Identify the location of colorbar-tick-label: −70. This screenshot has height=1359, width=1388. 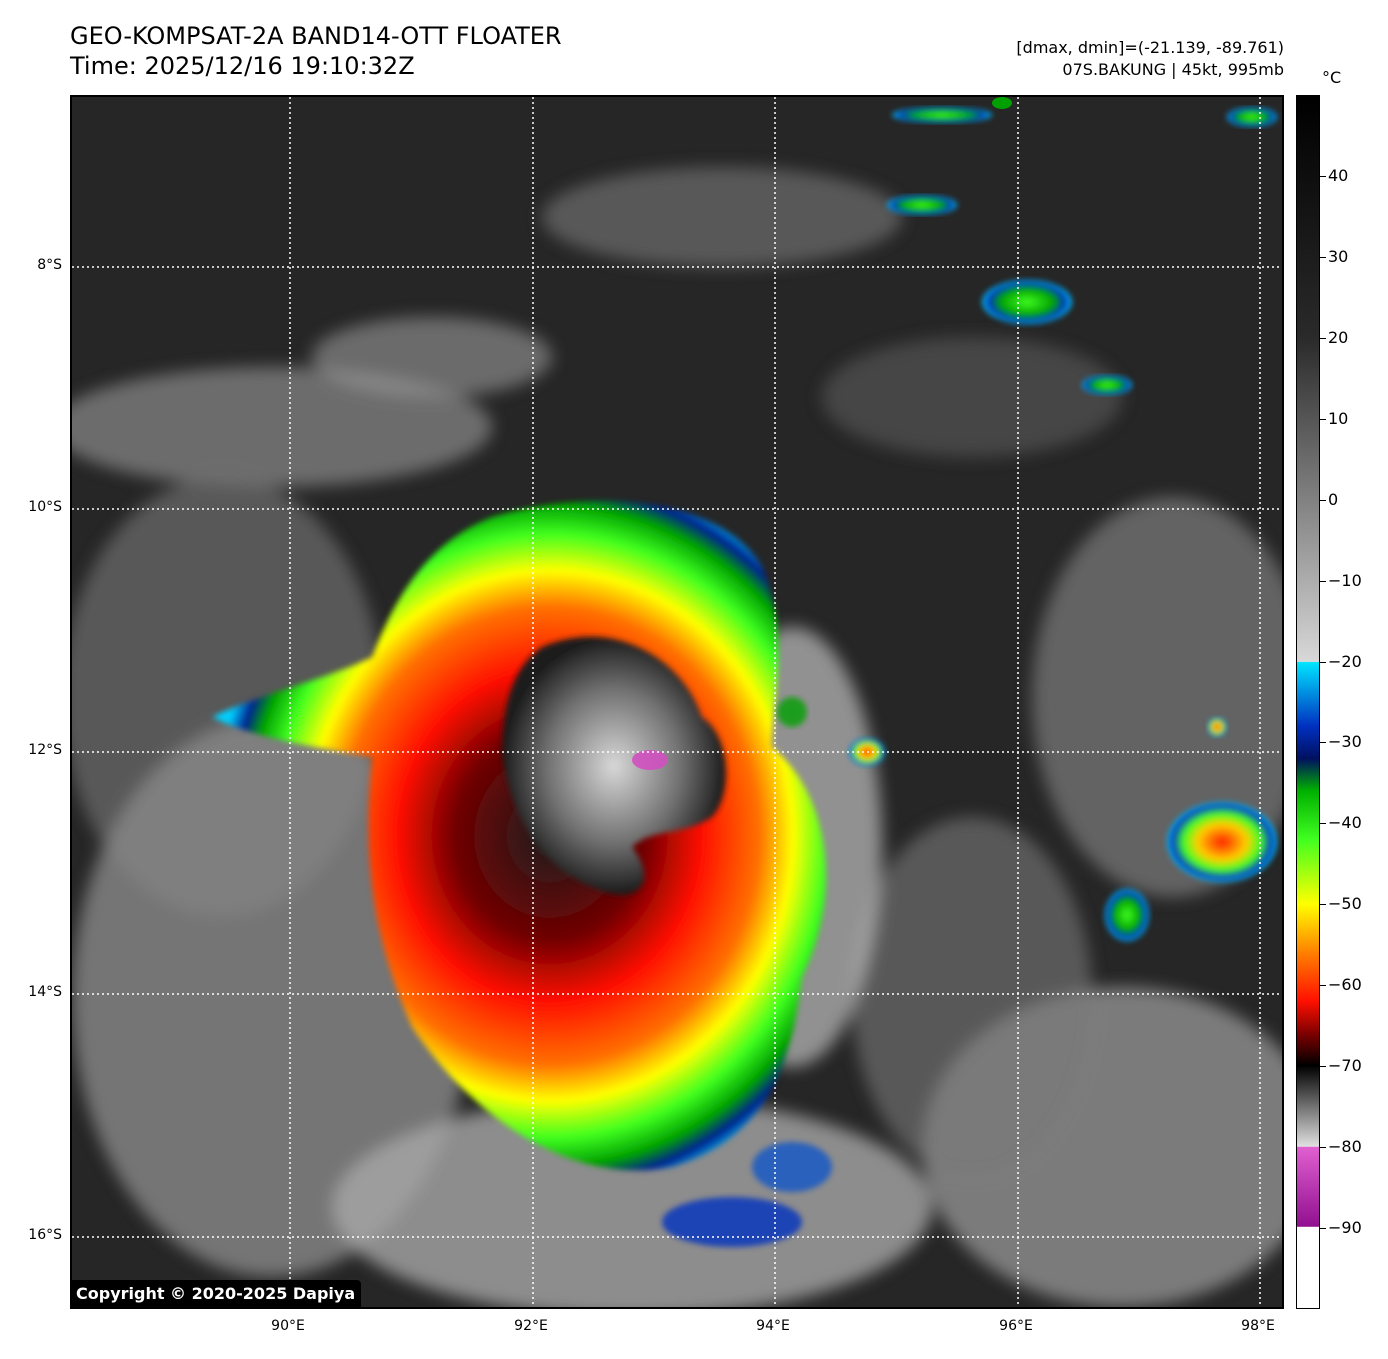
(1345, 1066).